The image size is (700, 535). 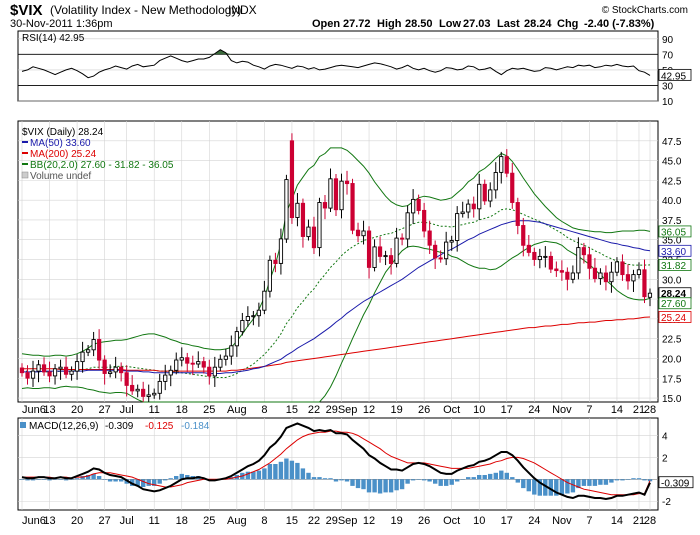 I want to click on price-tick-label: 20.0, so click(x=672, y=359).